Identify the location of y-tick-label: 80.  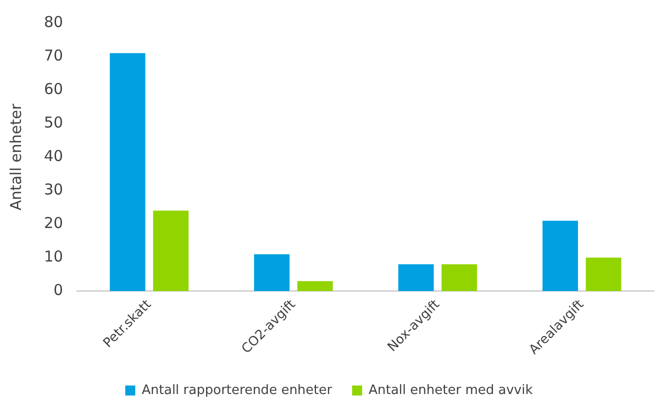
(54, 21).